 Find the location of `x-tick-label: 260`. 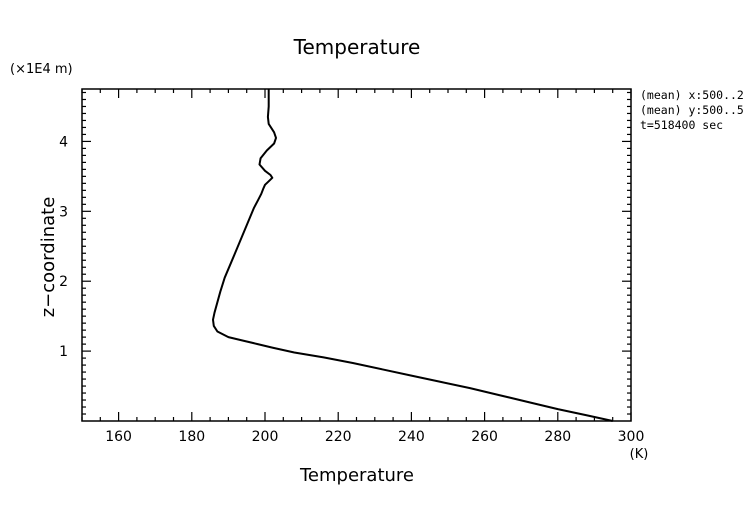

x-tick-label: 260 is located at coordinates (484, 437).